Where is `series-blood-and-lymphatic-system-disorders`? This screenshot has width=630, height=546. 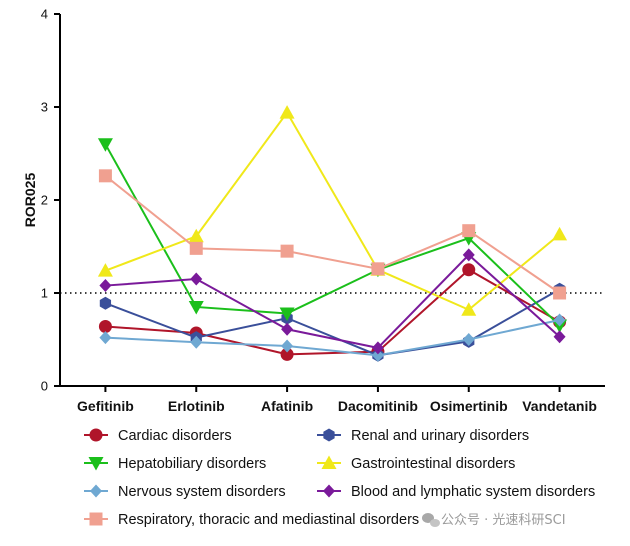
series-blood-and-lymphatic-system-disorders is located at coordinates (332, 301).